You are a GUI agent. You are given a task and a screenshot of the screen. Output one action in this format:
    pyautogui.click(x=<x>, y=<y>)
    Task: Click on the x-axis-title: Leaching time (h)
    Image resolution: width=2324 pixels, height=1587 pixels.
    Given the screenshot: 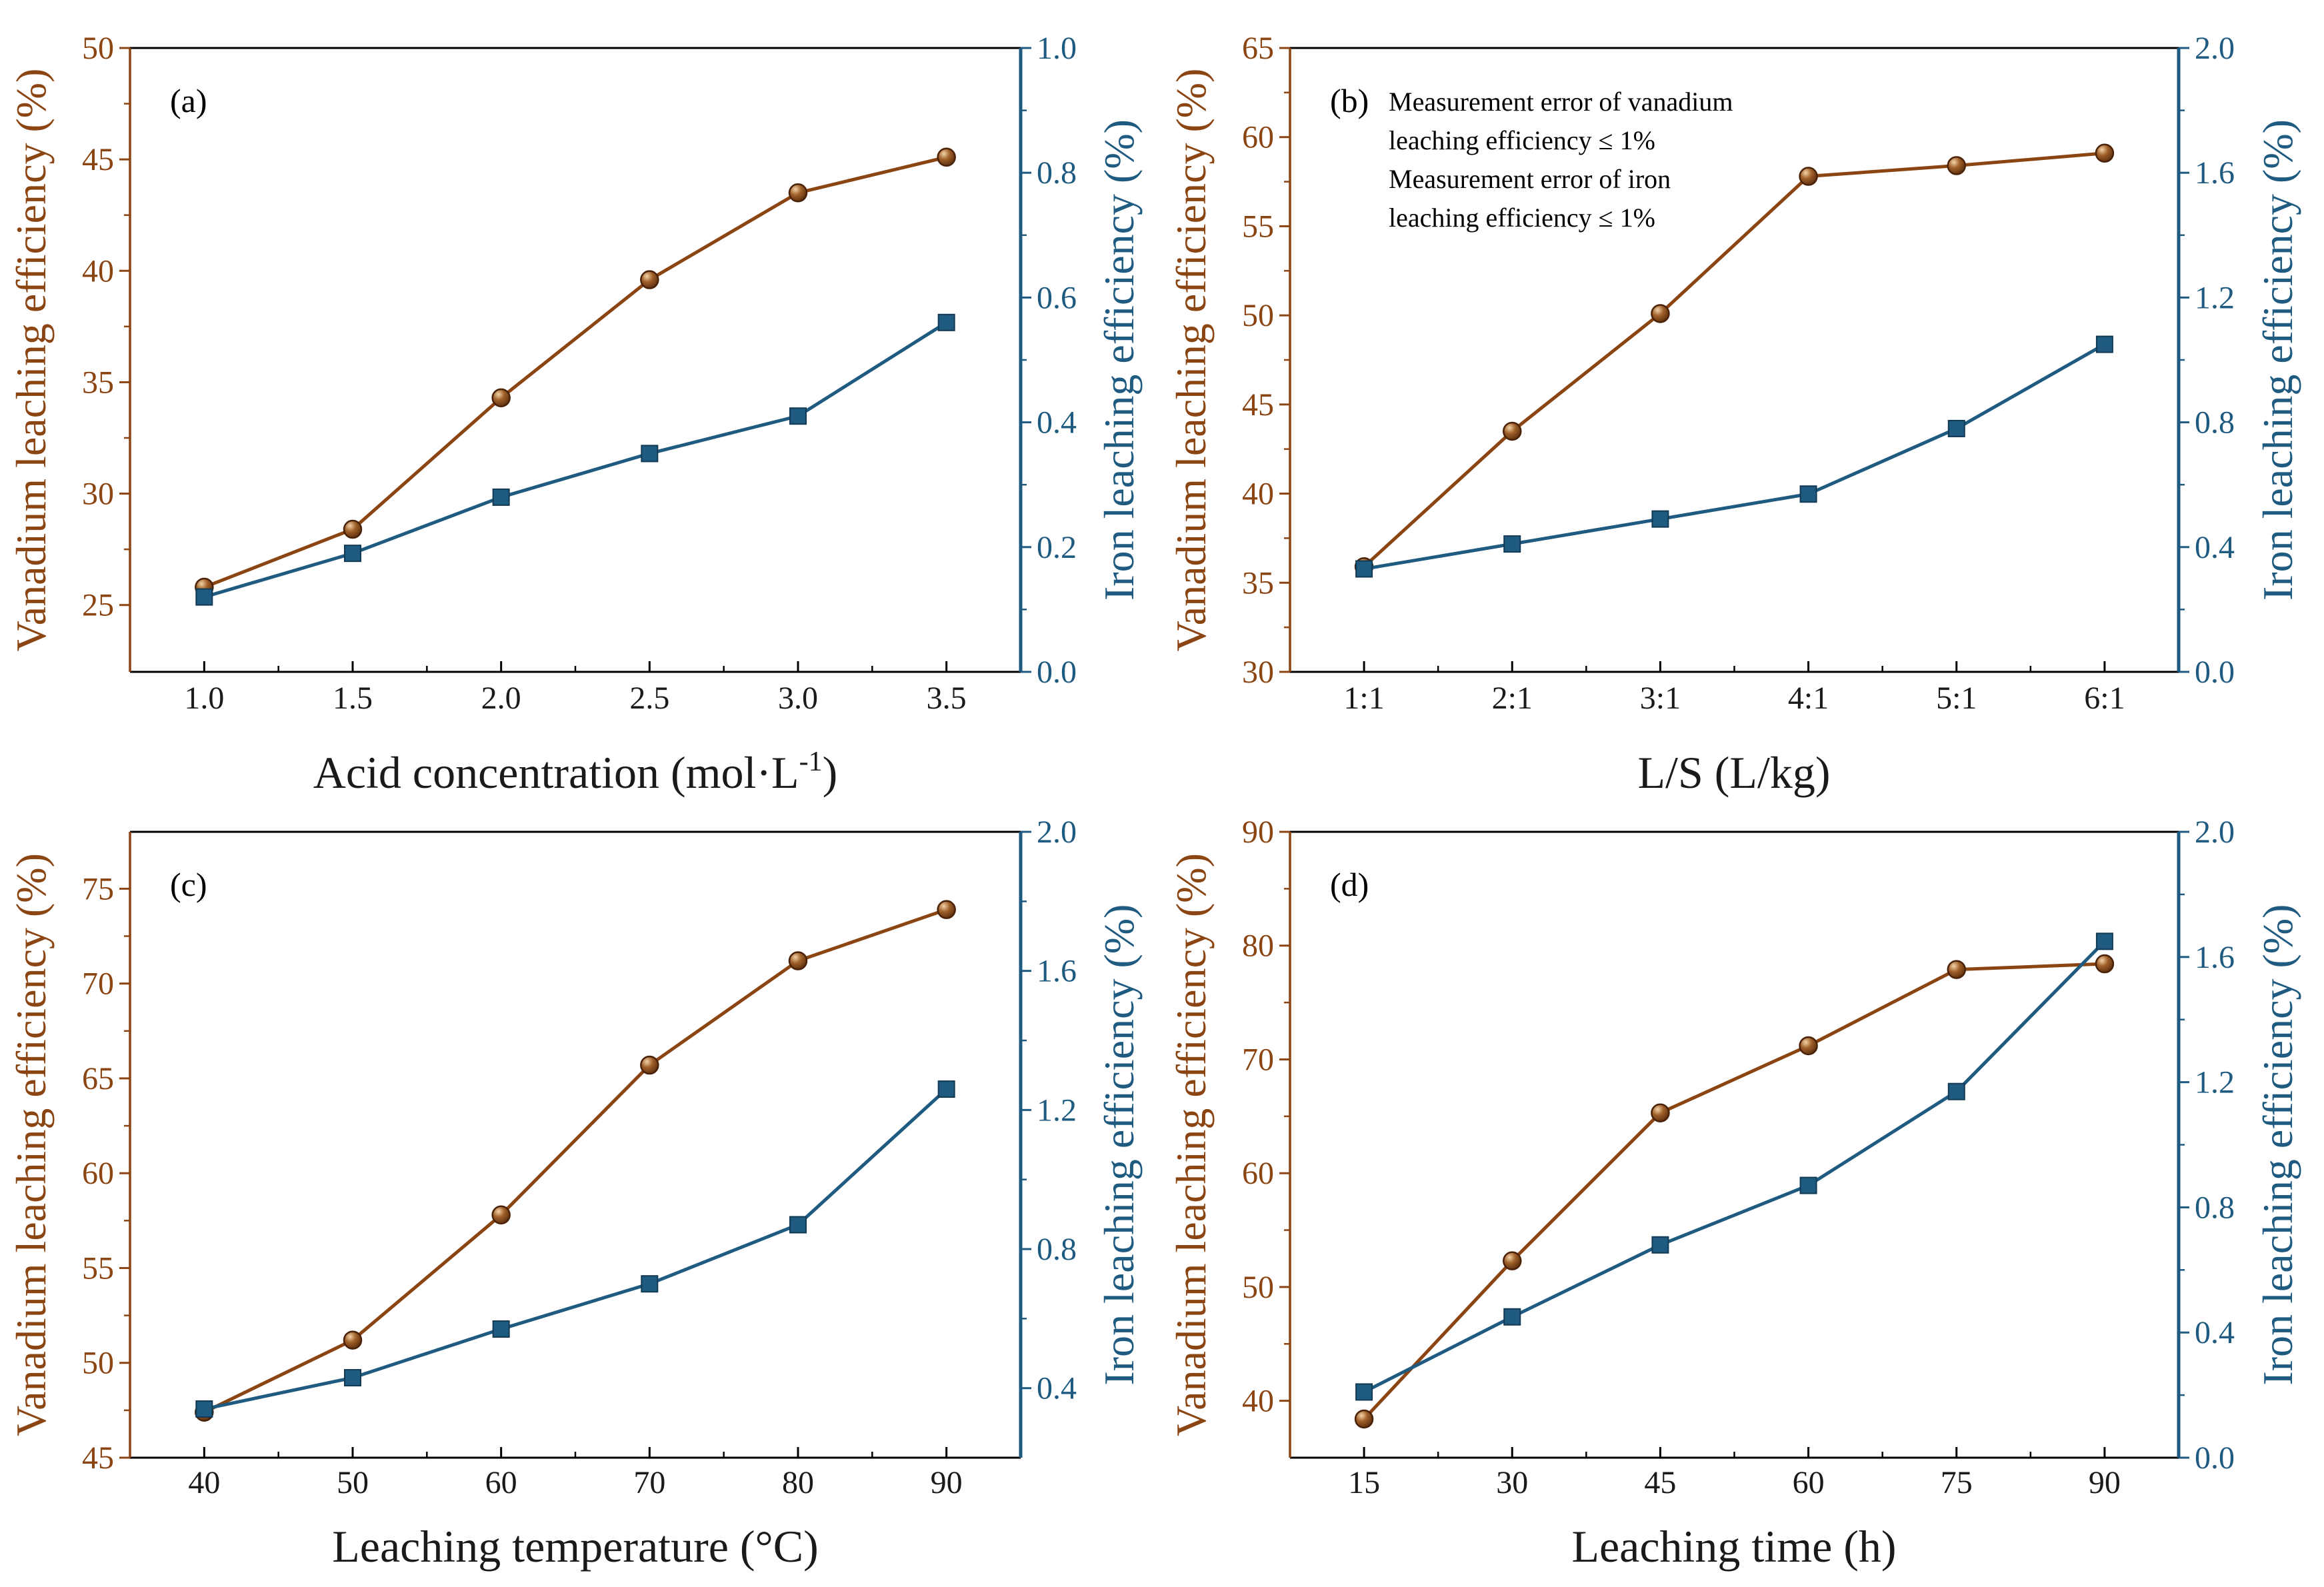 What is the action you would take?
    pyautogui.click(x=1733, y=1546)
    